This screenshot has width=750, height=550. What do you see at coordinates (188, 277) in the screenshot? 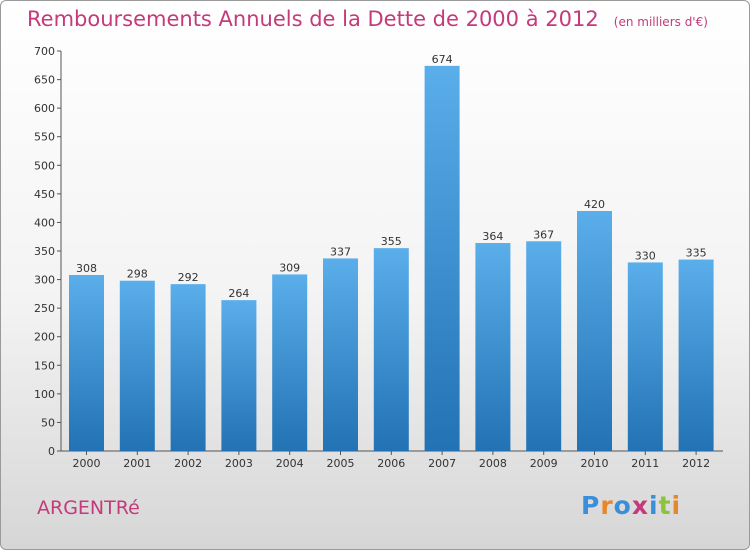
I see `value-label-2002: 292` at bounding box center [188, 277].